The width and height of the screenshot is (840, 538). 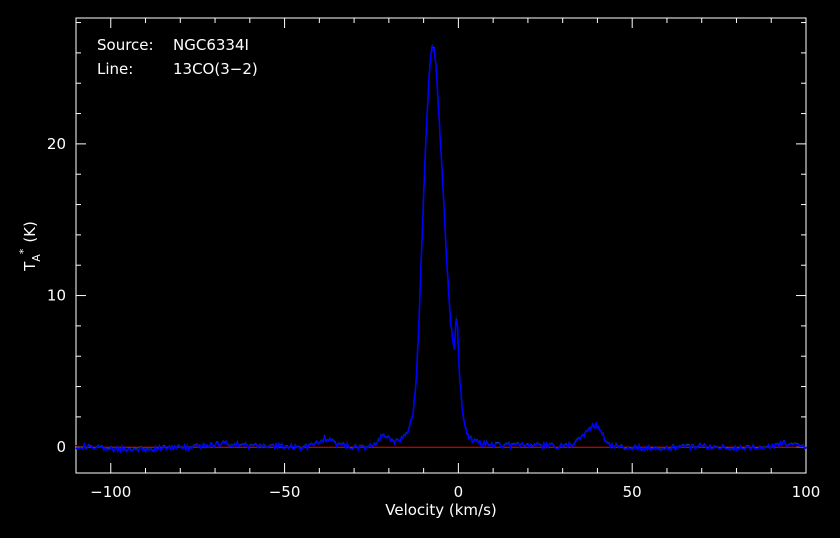 What do you see at coordinates (30, 232) in the screenshot?
I see `y-axis-label-unit: (K)` at bounding box center [30, 232].